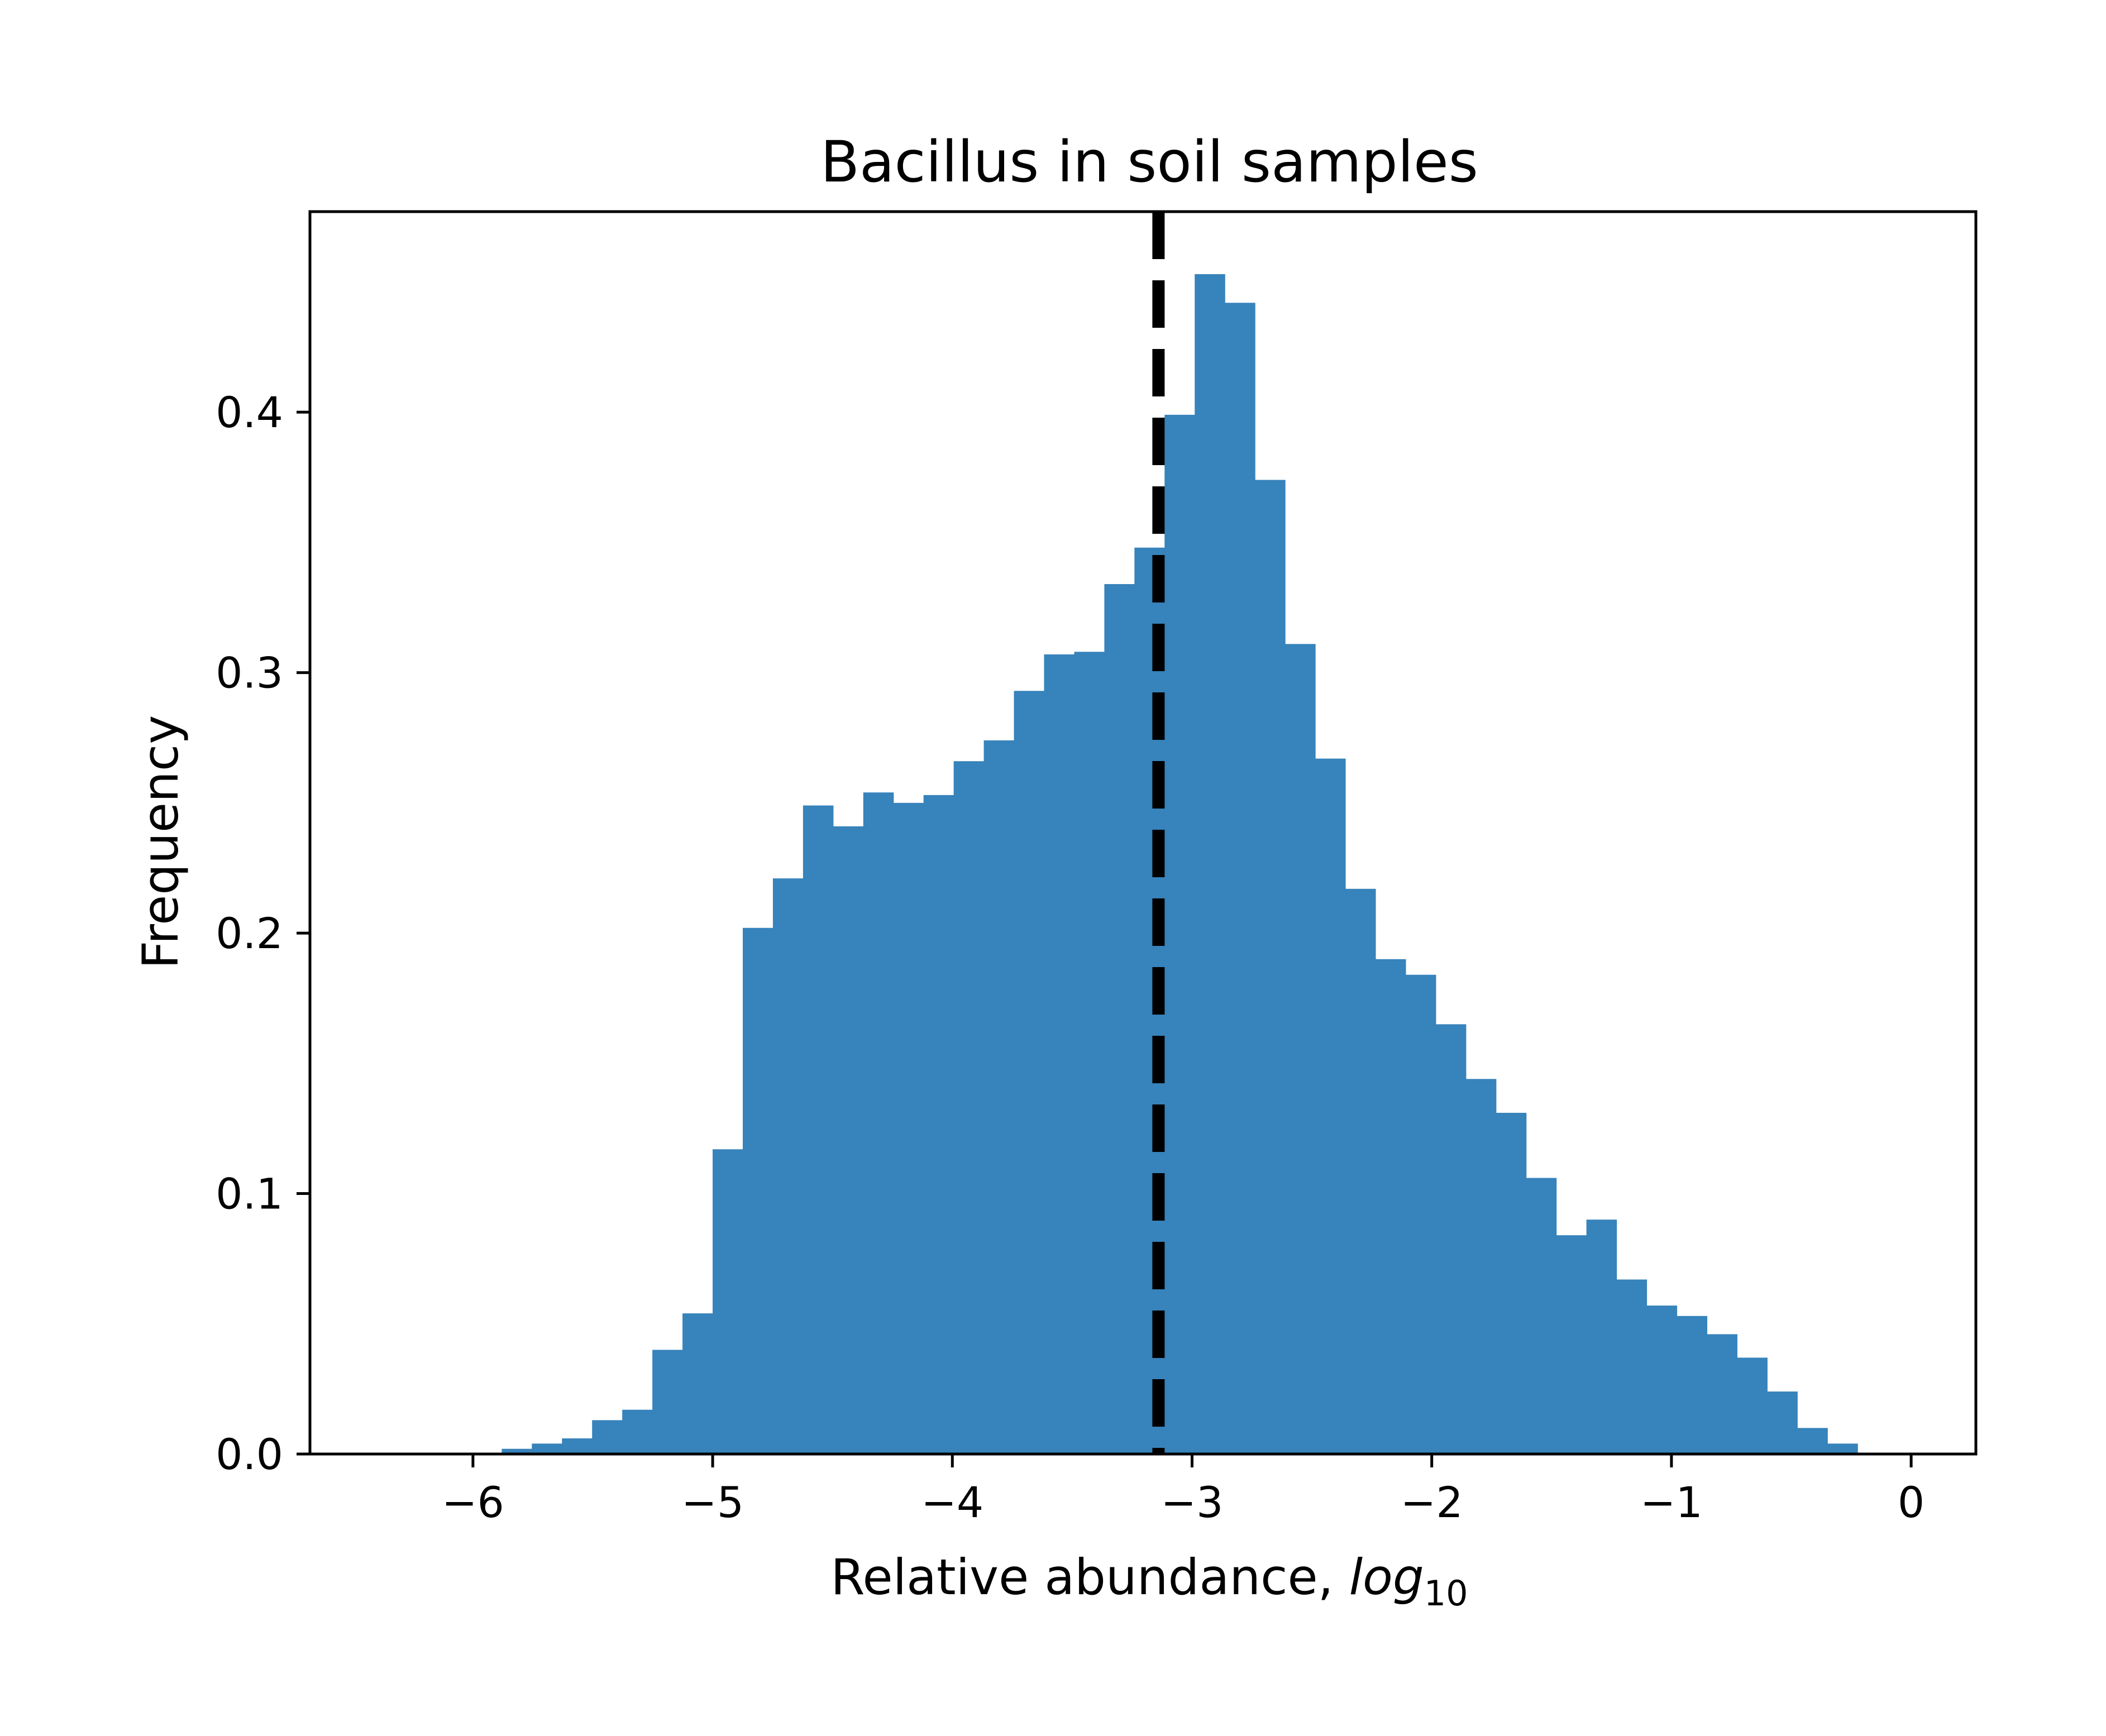  I want to click on y-tick-label: 0.1, so click(250, 1194).